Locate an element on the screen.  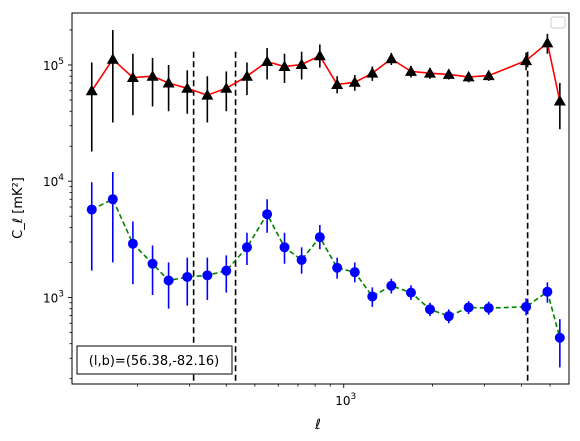
x-tick-label: 103 is located at coordinates (345, 400).